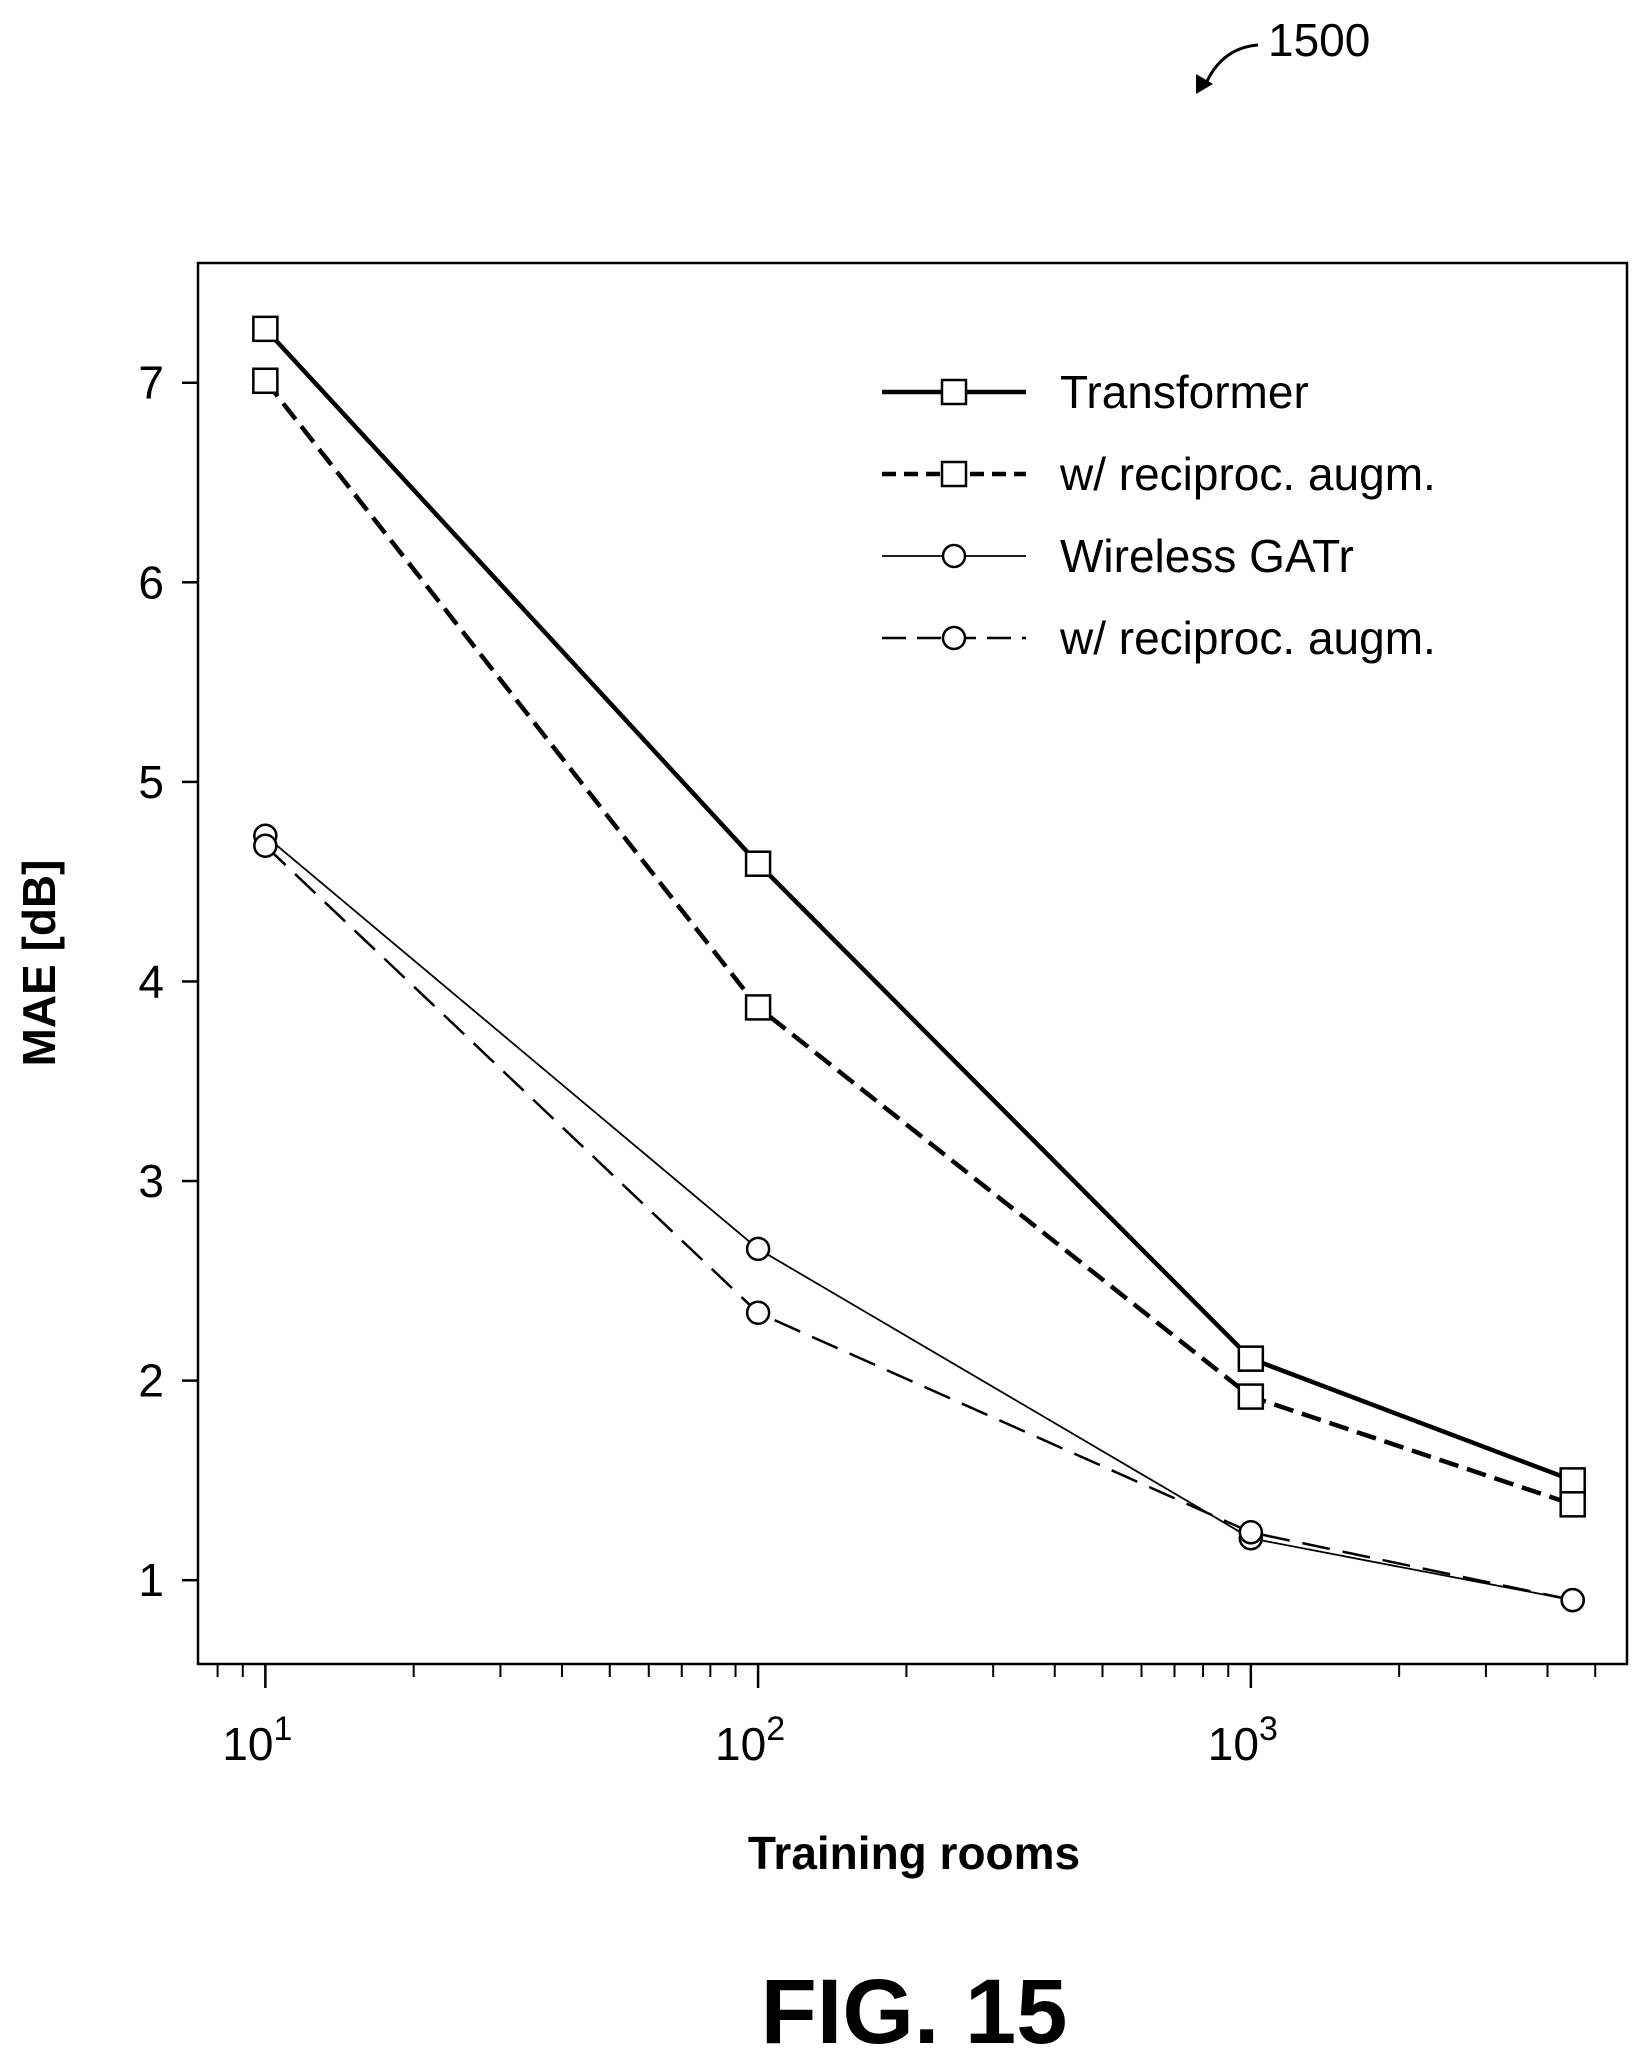  Describe the element at coordinates (914, 1853) in the screenshot. I see `x-axis-title: Training rooms` at that location.